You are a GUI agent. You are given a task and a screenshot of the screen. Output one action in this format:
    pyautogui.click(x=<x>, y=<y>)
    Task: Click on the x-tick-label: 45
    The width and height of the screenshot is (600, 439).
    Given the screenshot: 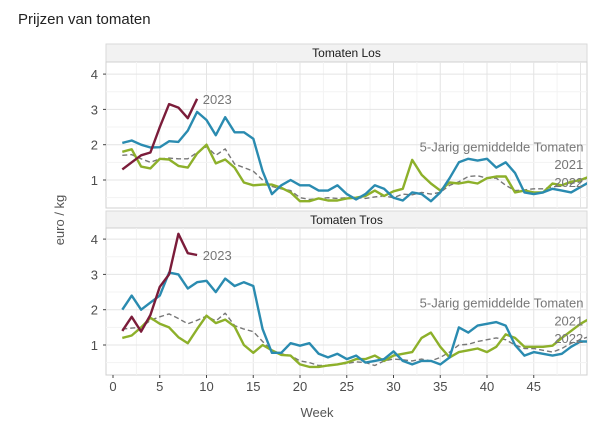 What is the action you would take?
    pyautogui.click(x=534, y=386)
    